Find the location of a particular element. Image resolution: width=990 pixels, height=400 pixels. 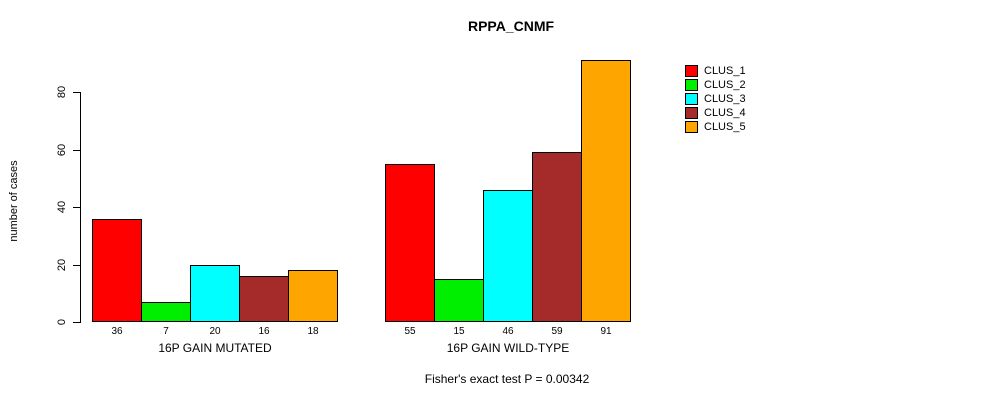

bar-clus_5-group2 is located at coordinates (606, 191).